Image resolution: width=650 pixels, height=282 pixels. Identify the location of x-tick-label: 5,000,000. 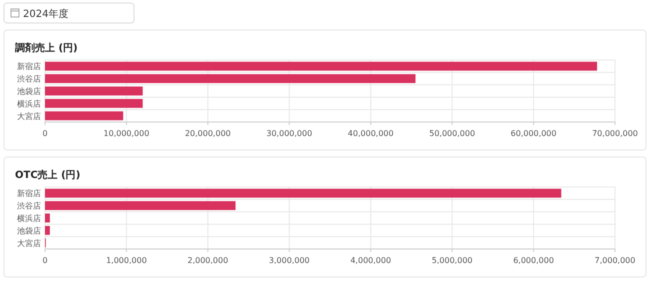
(452, 260).